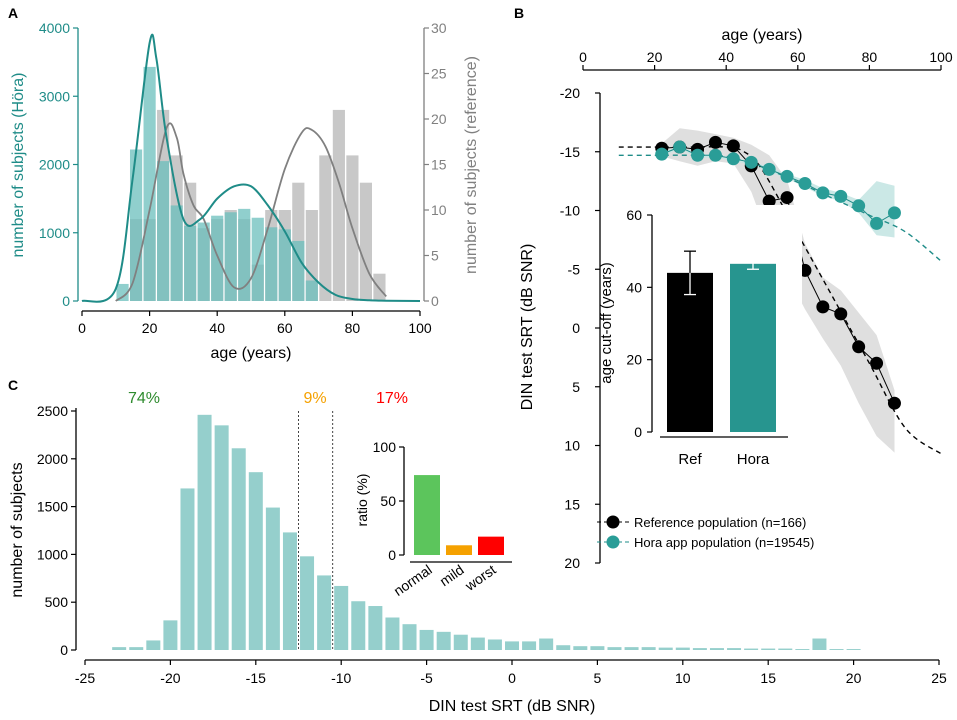 The width and height of the screenshot is (957, 720). Describe the element at coordinates (341, 678) in the screenshot. I see `x-tick-label: -10` at that location.